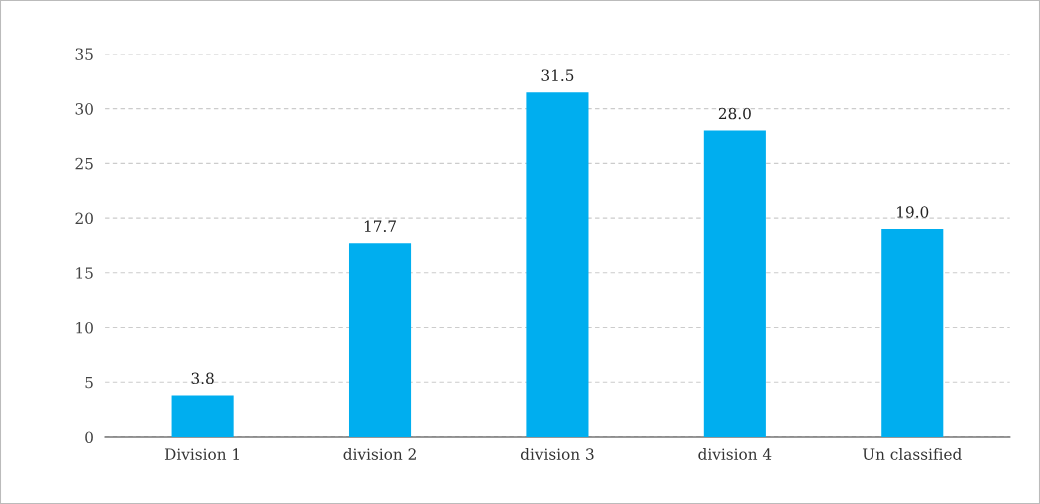 Image resolution: width=1040 pixels, height=504 pixels. Describe the element at coordinates (912, 454) in the screenshot. I see `x-tick-label: Un classified` at that location.